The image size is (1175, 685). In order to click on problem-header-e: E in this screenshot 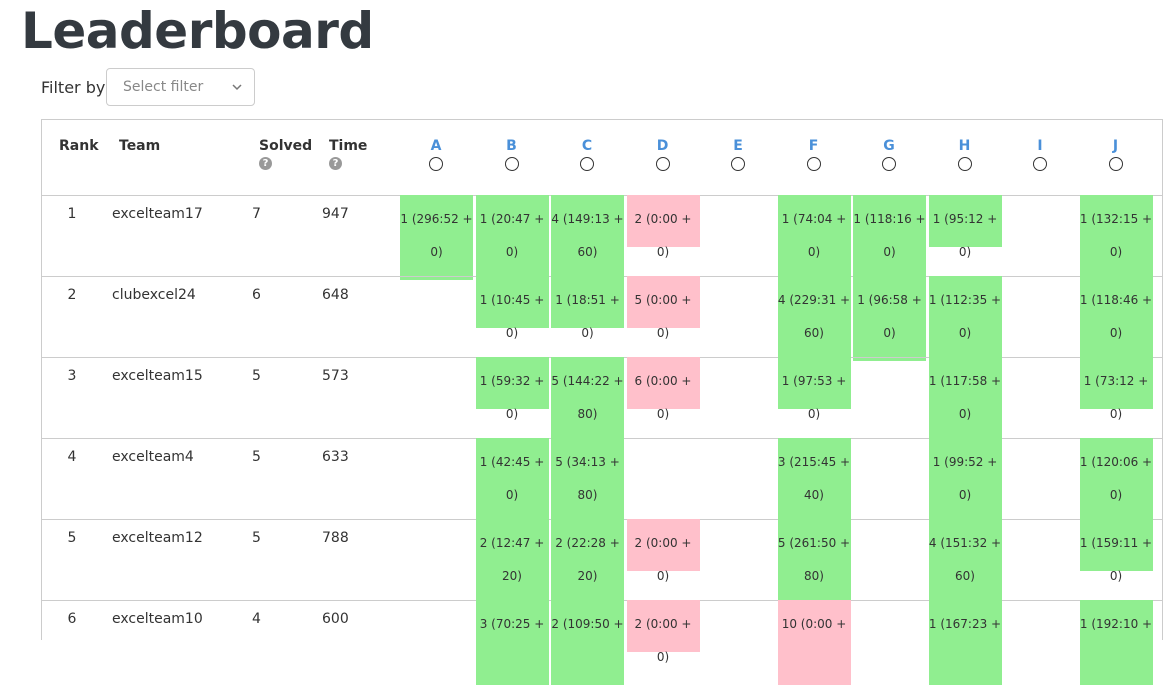, I will do `click(738, 146)`.